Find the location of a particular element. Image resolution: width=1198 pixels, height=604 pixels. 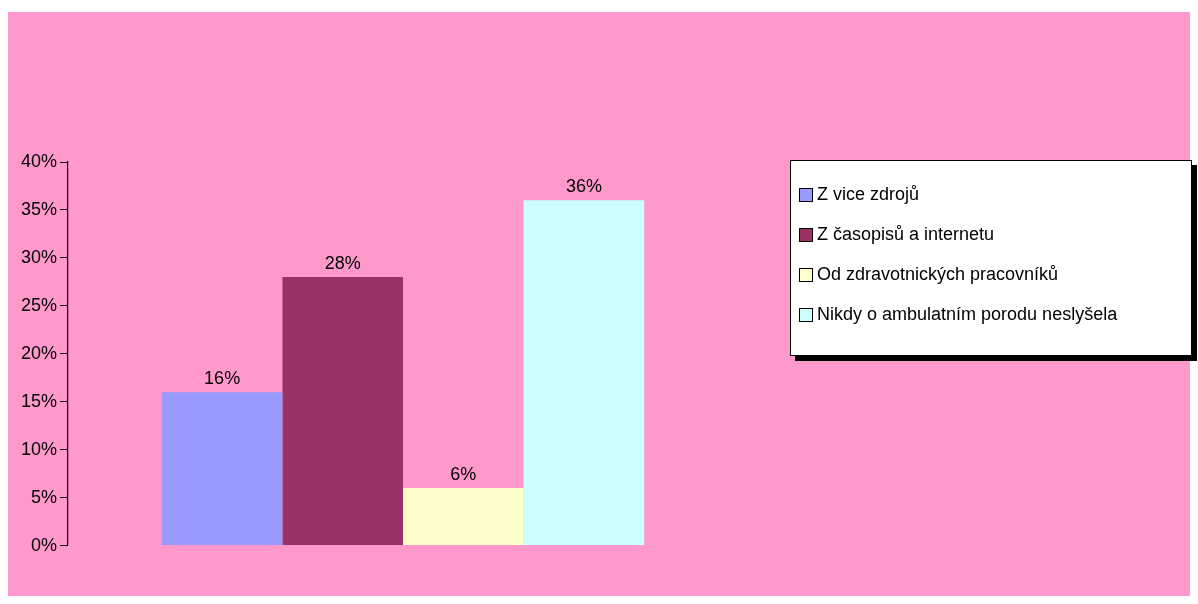

y-tick-label: 10% is located at coordinates (39, 448).